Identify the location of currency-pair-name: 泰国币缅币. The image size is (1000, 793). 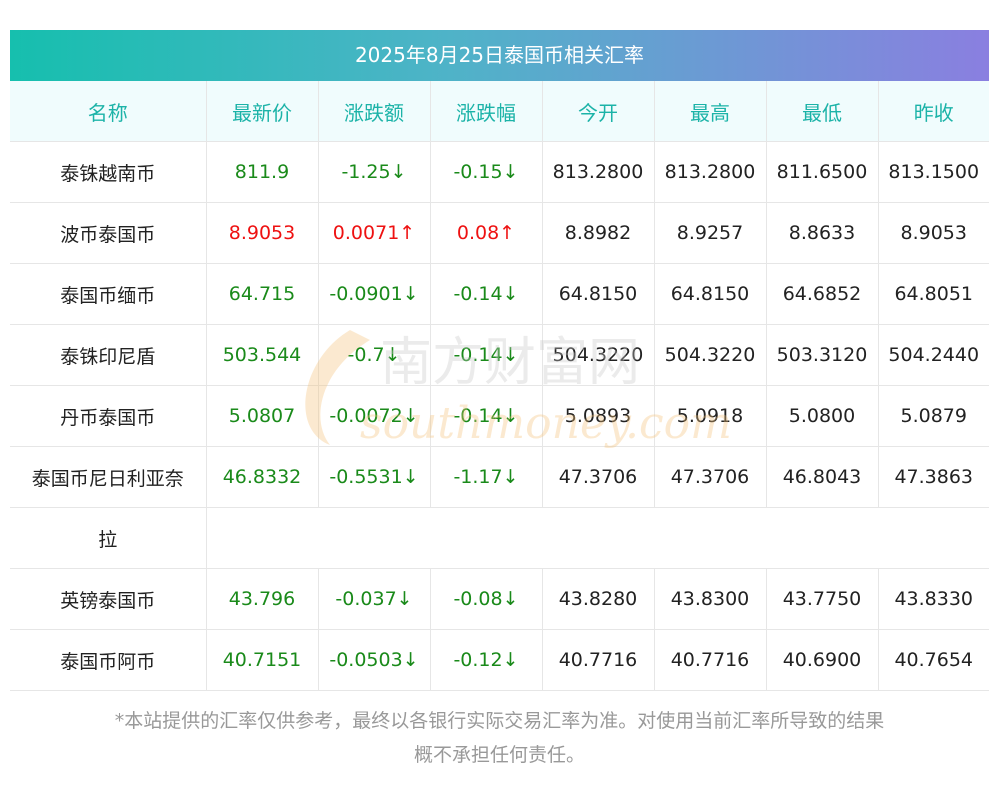
(108, 294).